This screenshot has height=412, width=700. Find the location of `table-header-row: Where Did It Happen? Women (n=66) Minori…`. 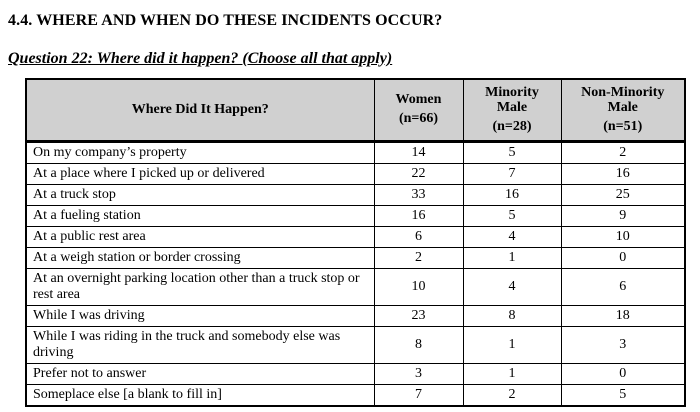

table-header-row: Where Did It Happen? Women (n=66) Minori… is located at coordinates (355, 110).